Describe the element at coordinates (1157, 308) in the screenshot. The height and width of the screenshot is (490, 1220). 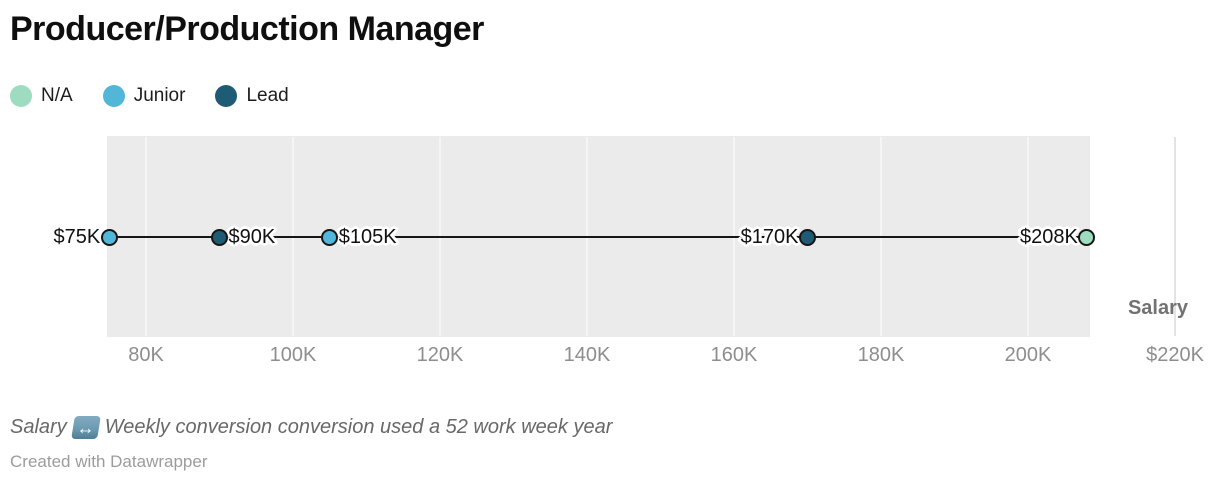
I see `x-axis-title: Salary` at that location.